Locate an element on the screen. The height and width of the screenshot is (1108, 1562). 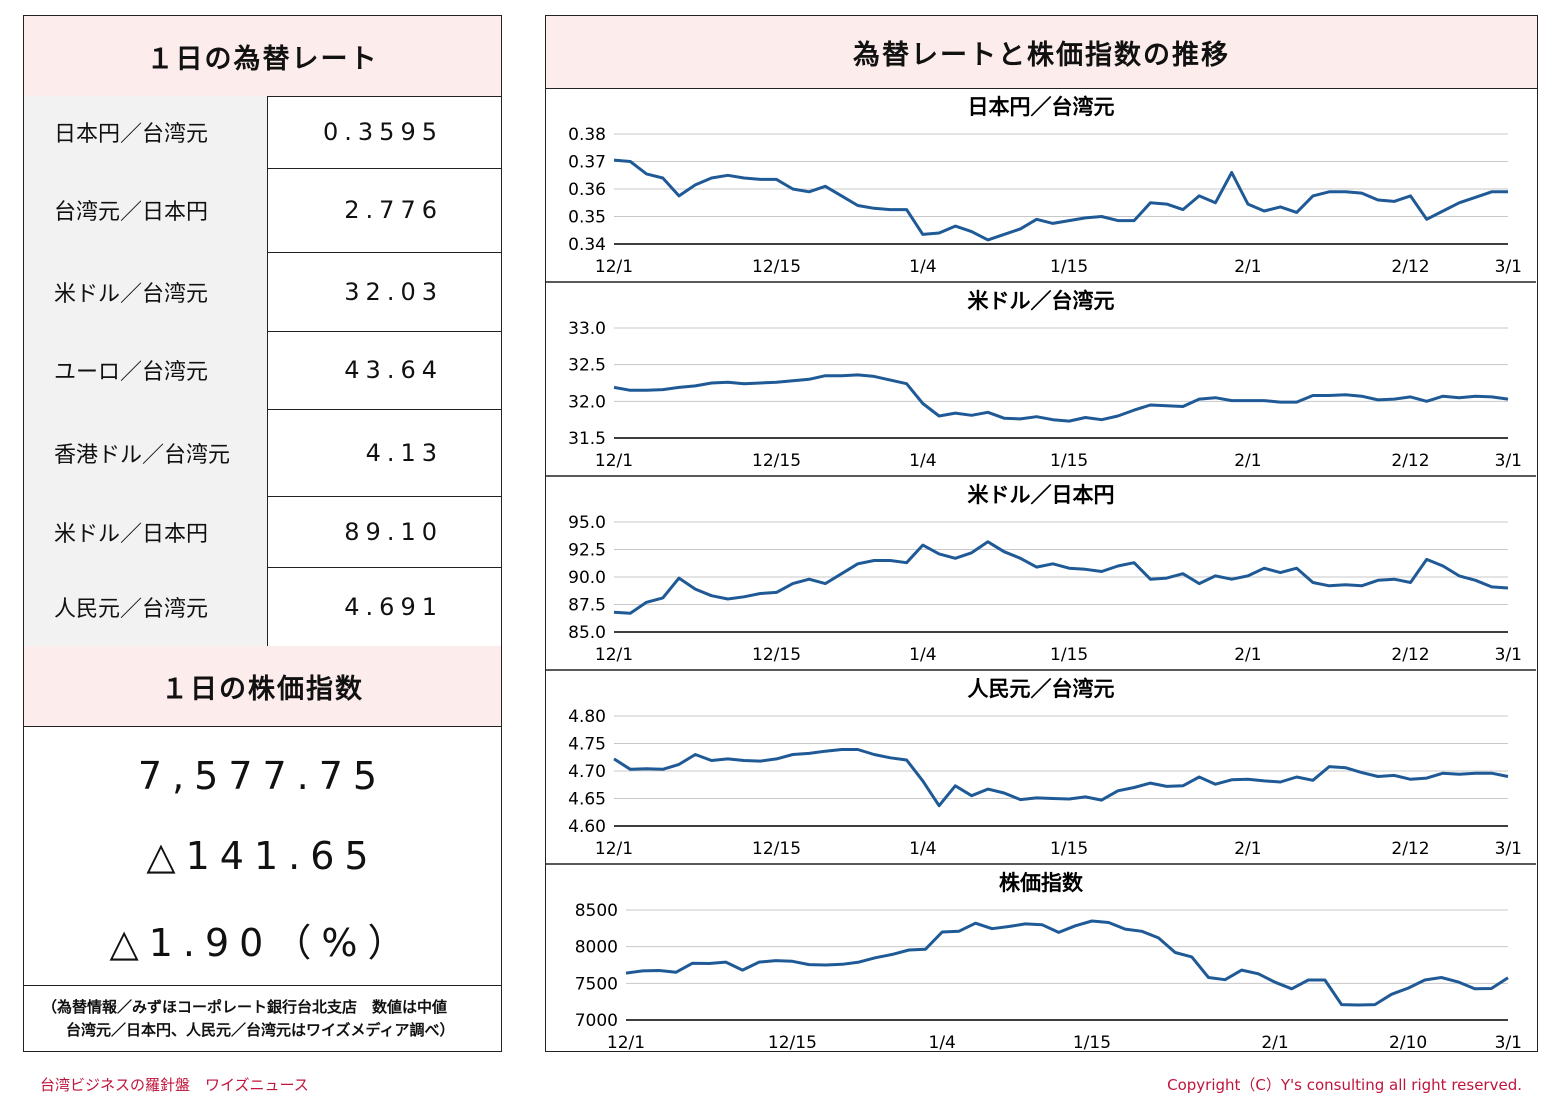
y-tick-label: 92.5 is located at coordinates (587, 551).